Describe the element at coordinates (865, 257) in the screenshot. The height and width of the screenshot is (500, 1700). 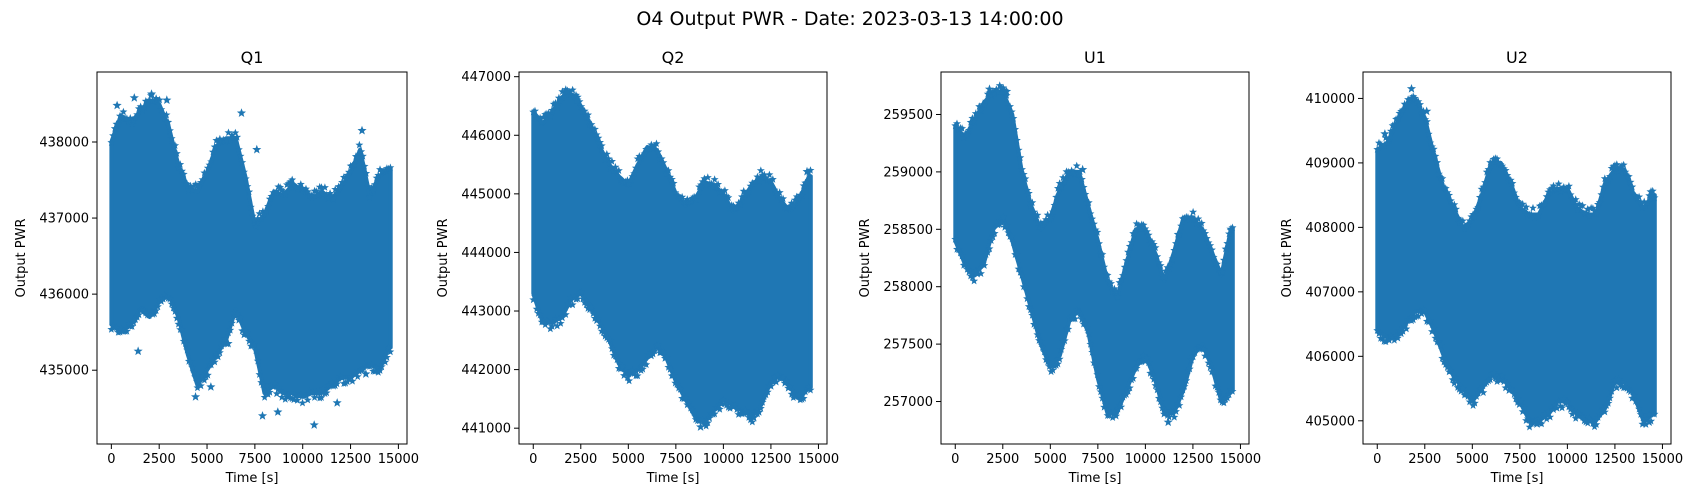
I see `y-axis-label: Output PWR` at that location.